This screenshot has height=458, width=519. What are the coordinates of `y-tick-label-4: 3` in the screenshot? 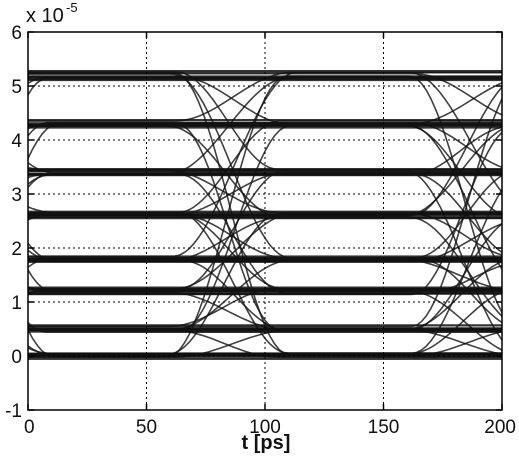 It's located at (16, 195).